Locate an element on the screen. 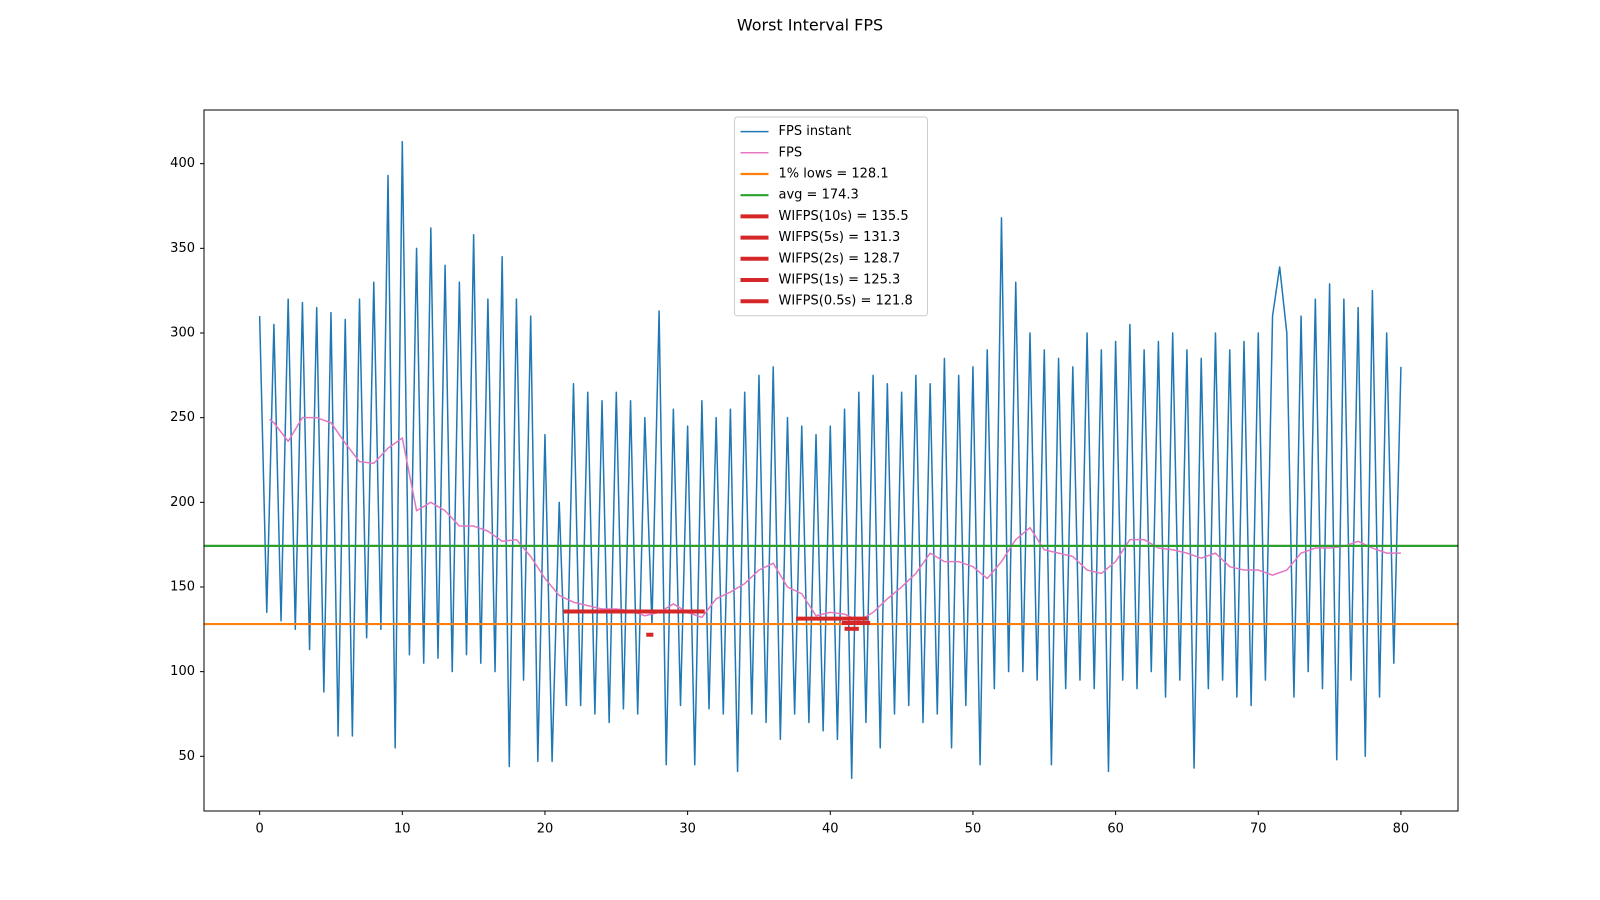 The image size is (1600, 900). y-tick-label: 350 is located at coordinates (182, 248).